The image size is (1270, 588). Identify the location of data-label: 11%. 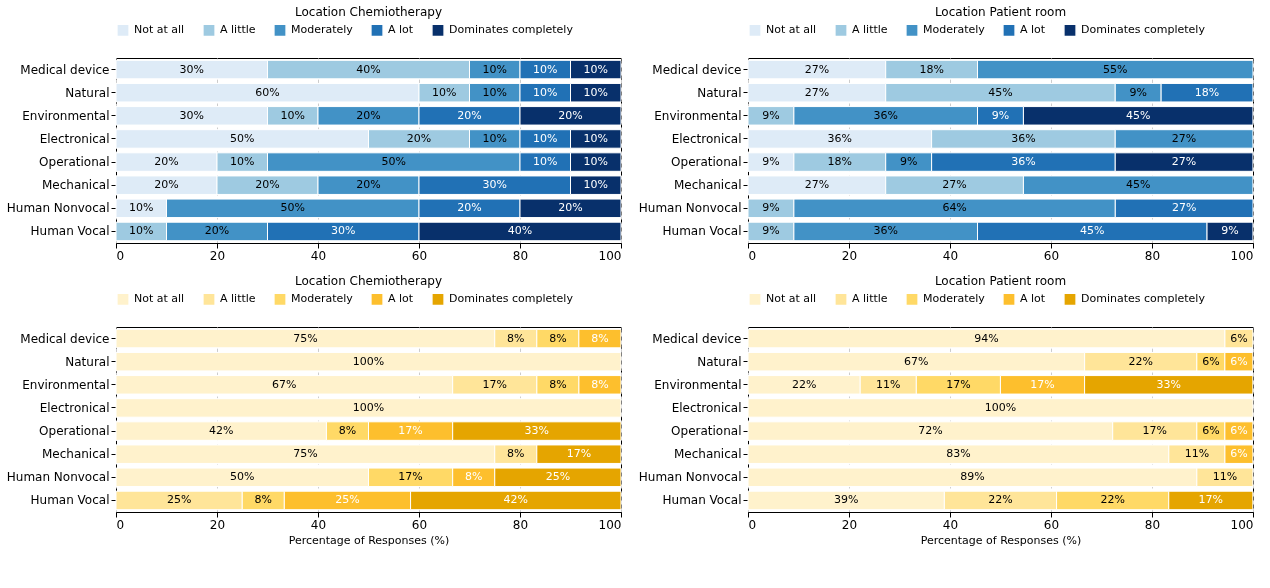
(1197, 454).